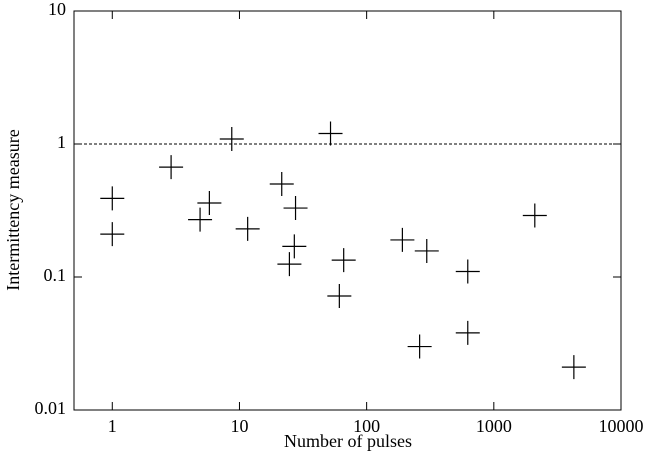  I want to click on y-tick-label: 1, so click(61, 142).